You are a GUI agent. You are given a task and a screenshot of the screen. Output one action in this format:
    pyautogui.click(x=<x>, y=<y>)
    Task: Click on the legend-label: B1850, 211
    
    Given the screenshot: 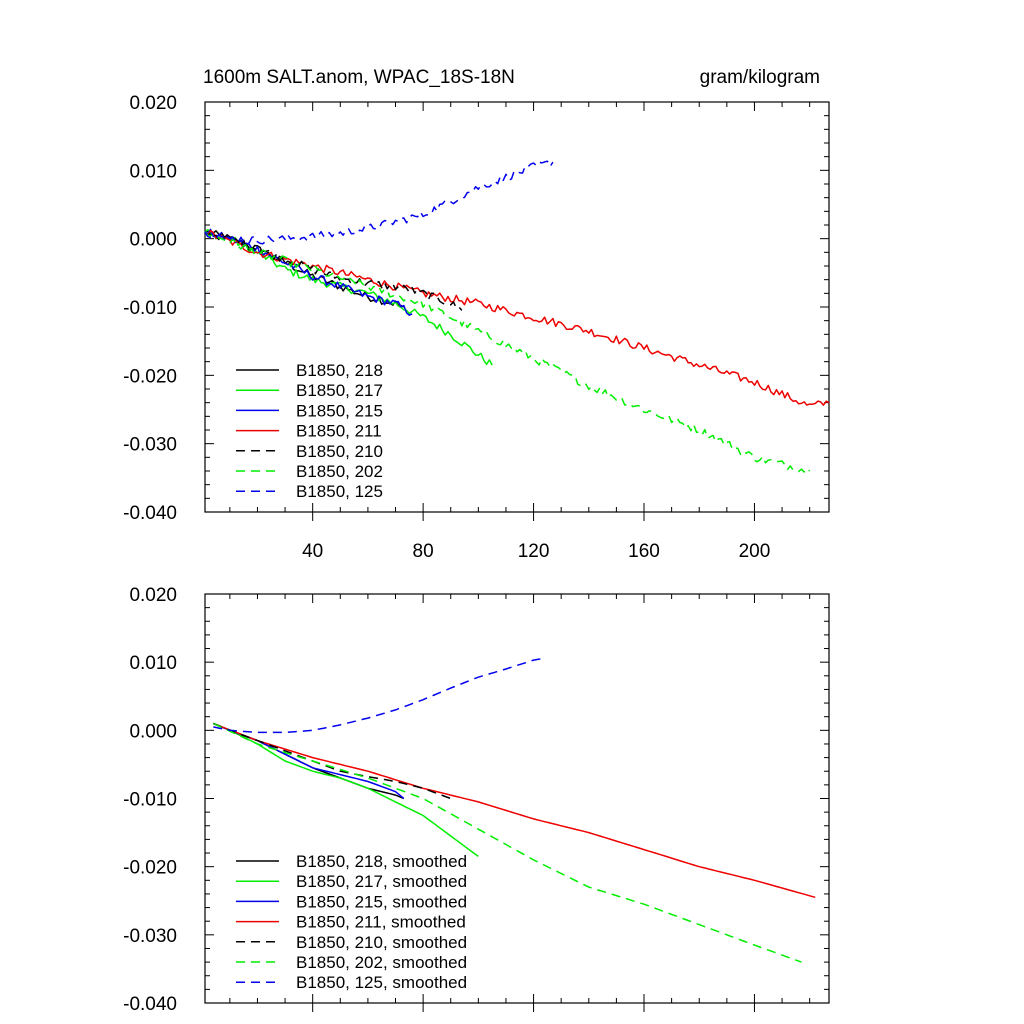 What is the action you would take?
    pyautogui.click(x=339, y=431)
    